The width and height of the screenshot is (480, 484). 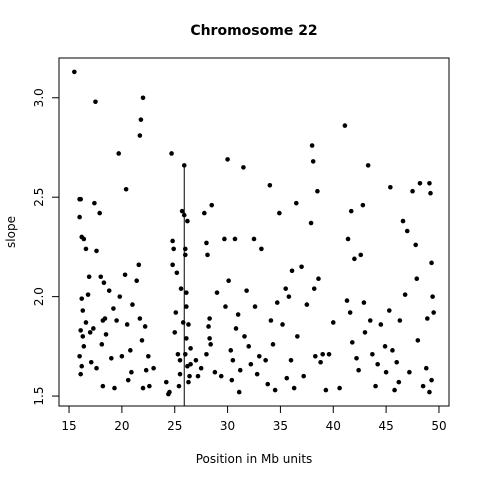 What do you see at coordinates (385, 426) in the screenshot?
I see `x-tick-label: 45` at bounding box center [385, 426].